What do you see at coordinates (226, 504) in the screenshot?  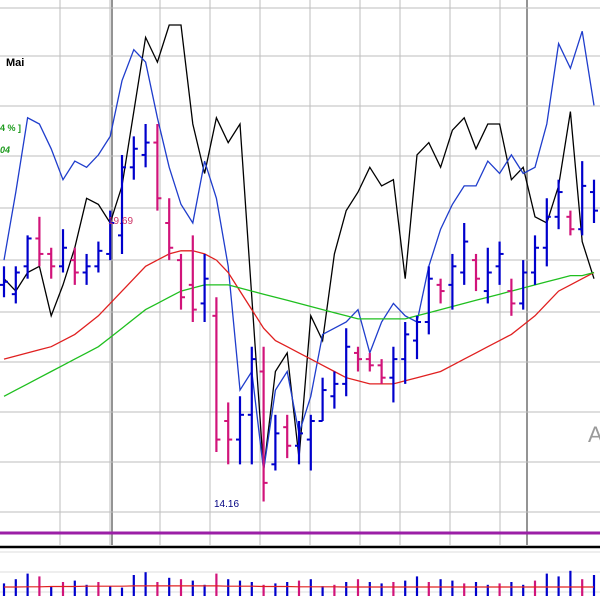 I see `annotation-low: 14.16` at bounding box center [226, 504].